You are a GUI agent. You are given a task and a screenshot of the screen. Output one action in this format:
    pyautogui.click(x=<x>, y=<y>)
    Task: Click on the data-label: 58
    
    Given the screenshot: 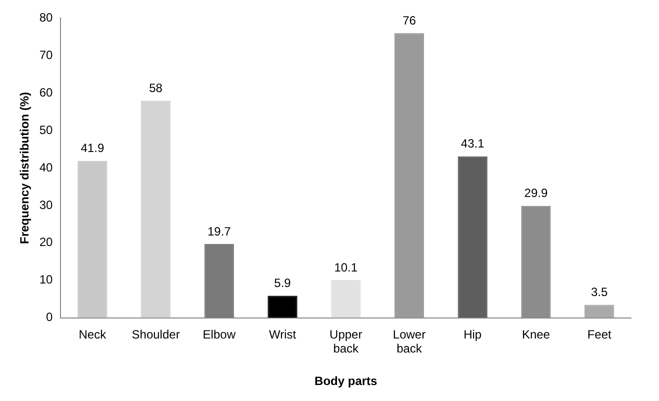 What is the action you would take?
    pyautogui.click(x=156, y=87)
    